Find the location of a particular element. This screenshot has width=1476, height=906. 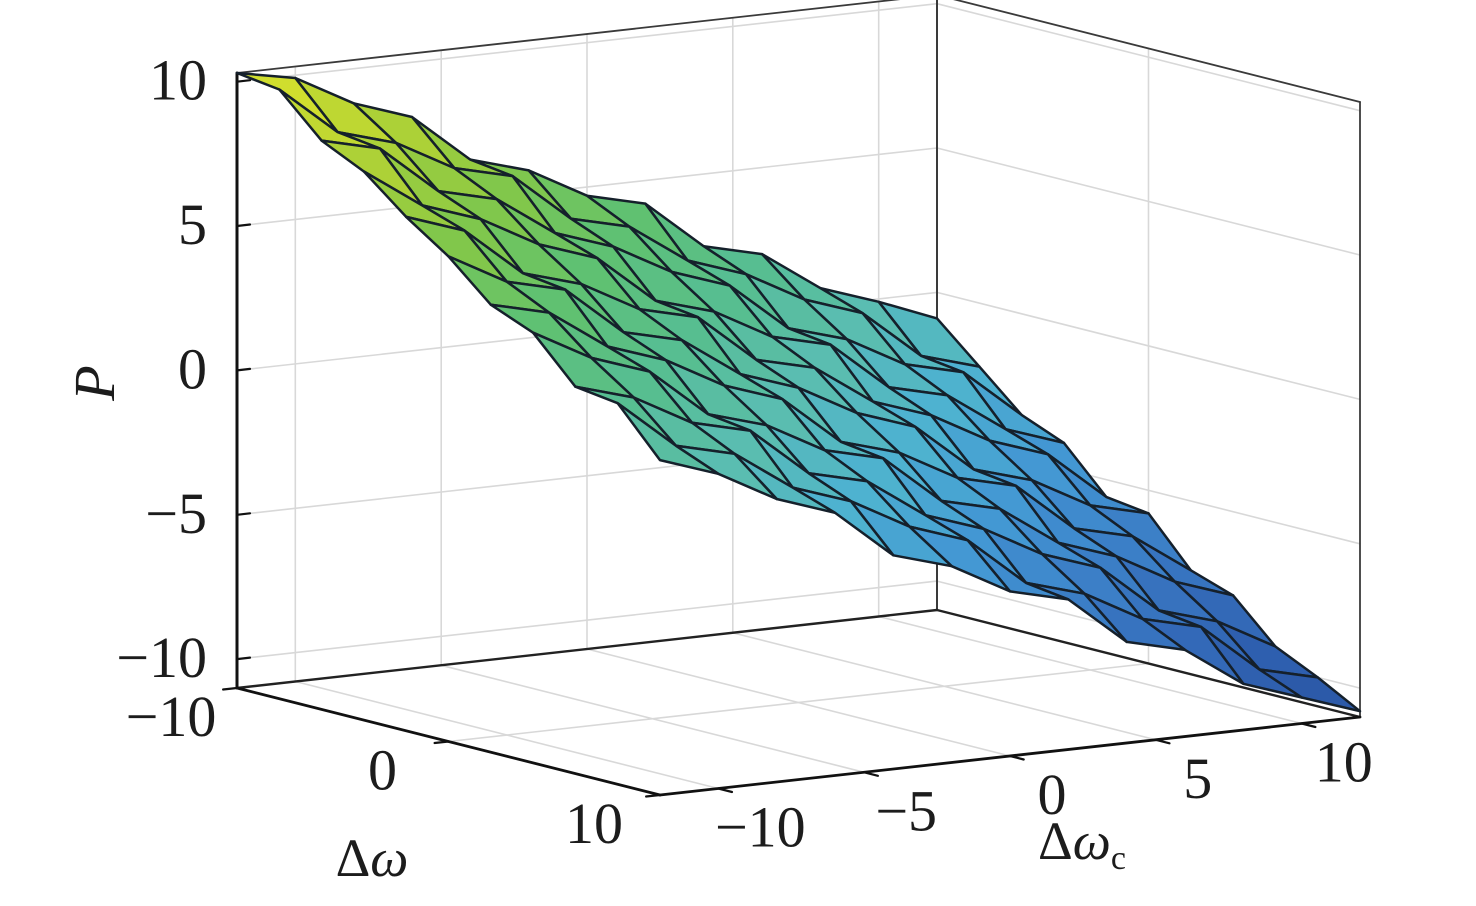

y-axis-label: Δω is located at coordinates (372, 858).